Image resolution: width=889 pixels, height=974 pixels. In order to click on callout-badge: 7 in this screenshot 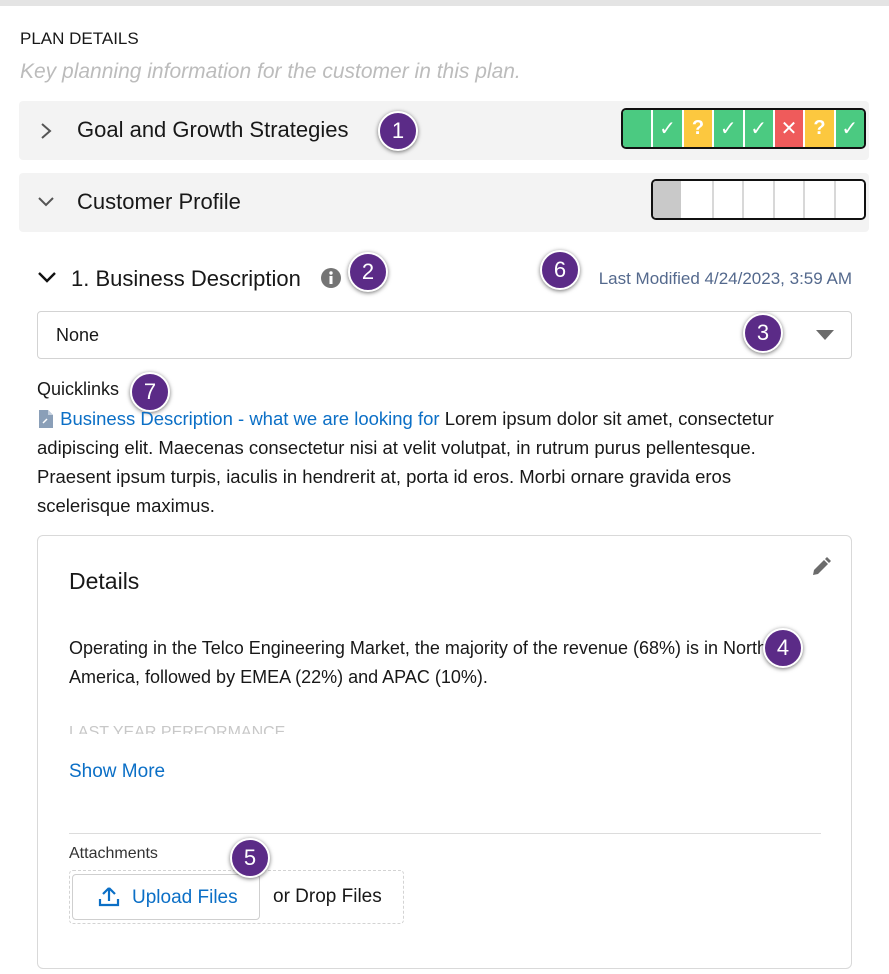, I will do `click(150, 392)`.